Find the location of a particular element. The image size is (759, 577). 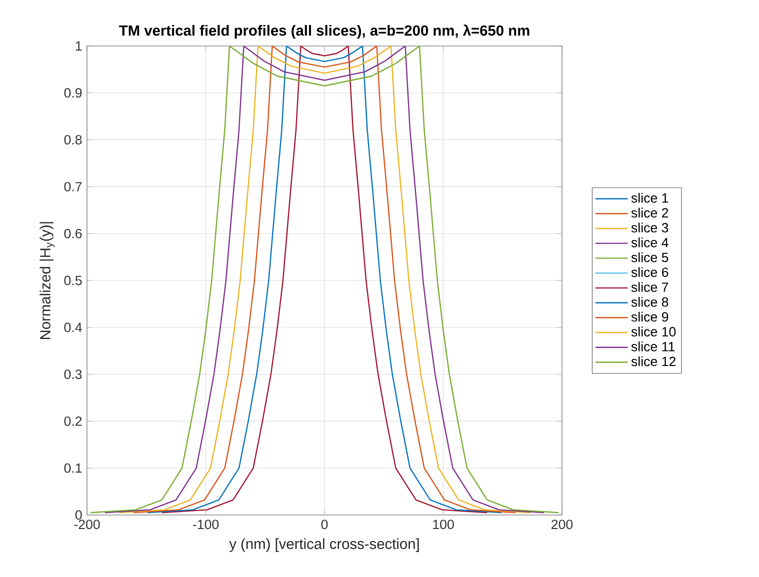

y-tick-label: 0.7 is located at coordinates (73, 187).